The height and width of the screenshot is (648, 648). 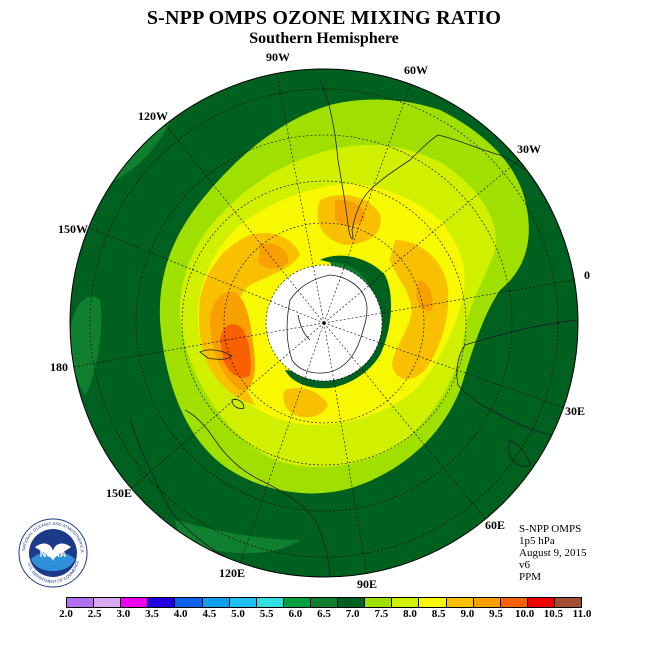 What do you see at coordinates (73, 229) in the screenshot?
I see `lon-label-150w: 150W` at bounding box center [73, 229].